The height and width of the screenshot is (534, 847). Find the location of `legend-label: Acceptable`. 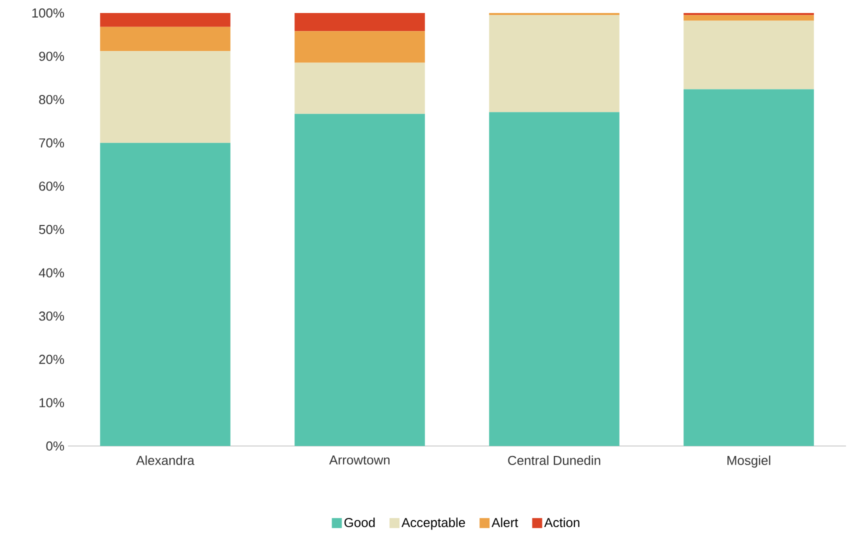

legend-label: Acceptable is located at coordinates (433, 524).